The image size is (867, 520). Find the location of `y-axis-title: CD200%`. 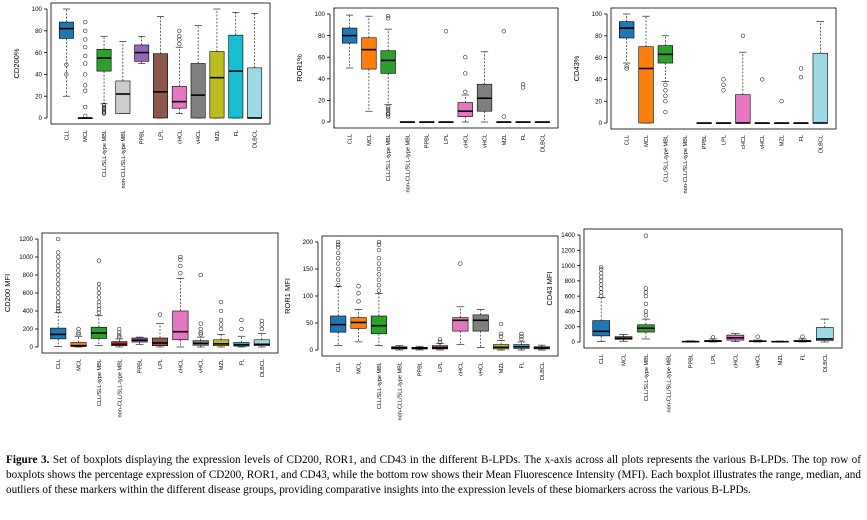

y-axis-title: CD200% is located at coordinates (16, 63).